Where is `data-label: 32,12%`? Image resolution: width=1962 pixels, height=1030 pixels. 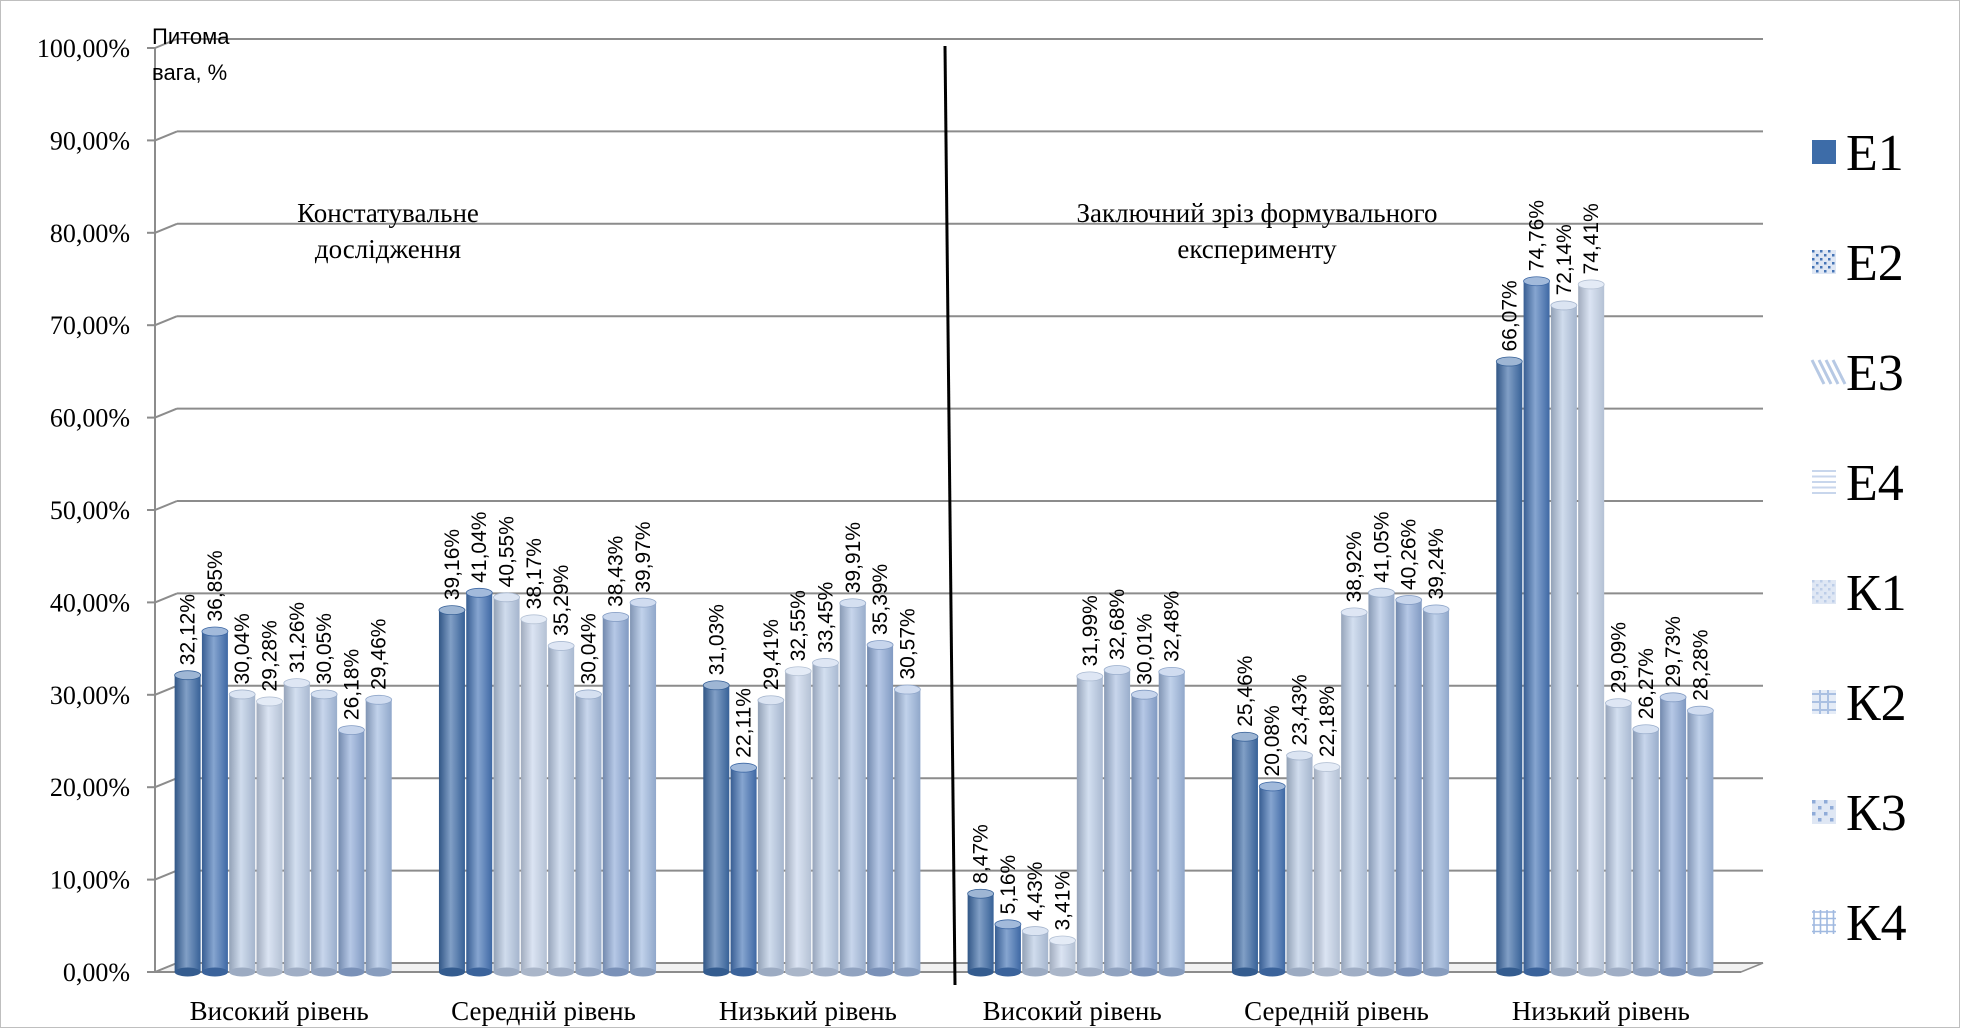 data-label: 32,12% is located at coordinates (188, 629).